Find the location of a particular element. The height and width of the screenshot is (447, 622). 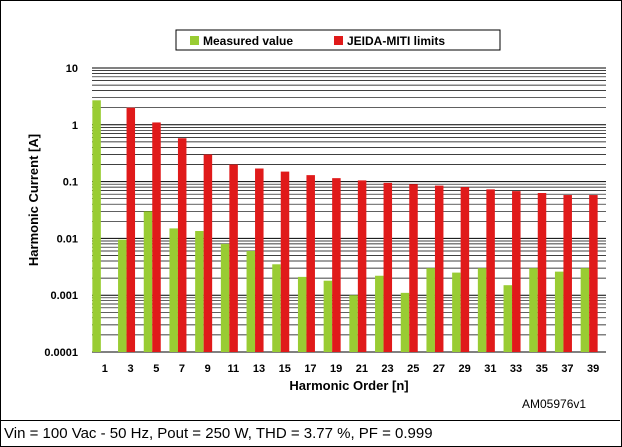

x-tick-labels: 1 3 5 7 9 11 13 15 17 19 21 23 25 27 29 31 33 35 37 39 is located at coordinates (350, 369).